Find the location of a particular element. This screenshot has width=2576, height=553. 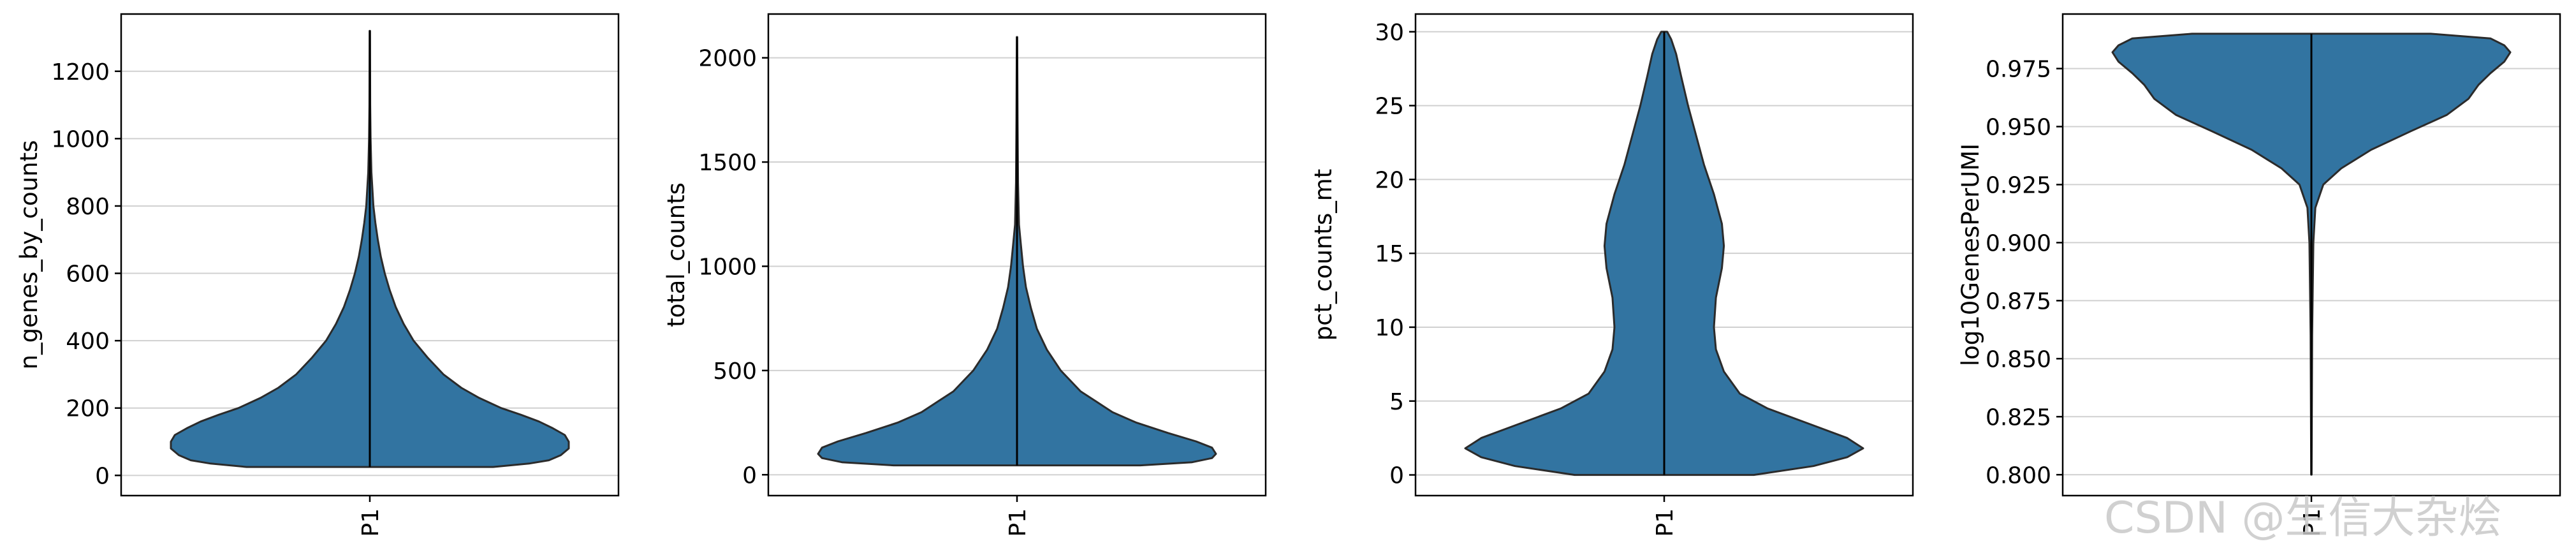

y-axis-label: log10GenesPerUMI is located at coordinates (1970, 255).